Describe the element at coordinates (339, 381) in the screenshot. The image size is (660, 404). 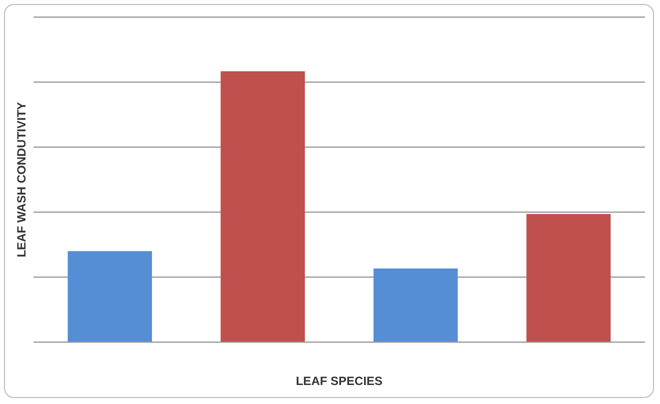
I see `x-axis-title: LEAF SPECIES` at that location.